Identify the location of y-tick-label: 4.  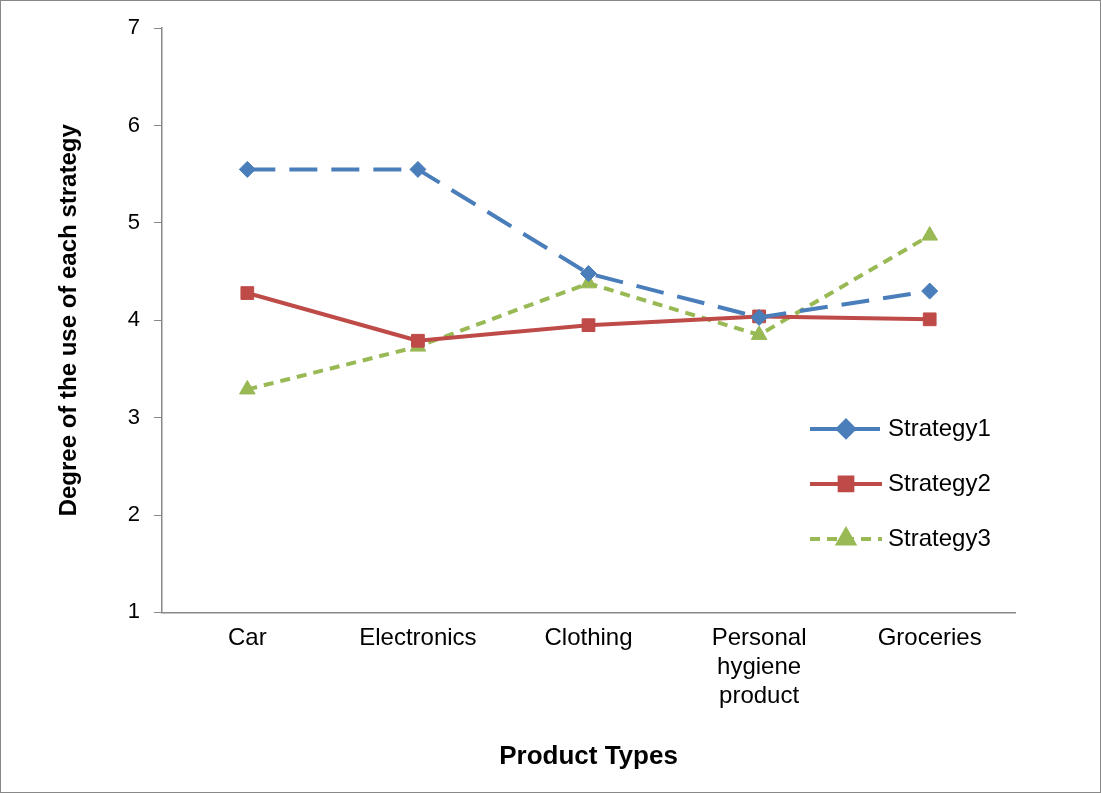
(134, 319).